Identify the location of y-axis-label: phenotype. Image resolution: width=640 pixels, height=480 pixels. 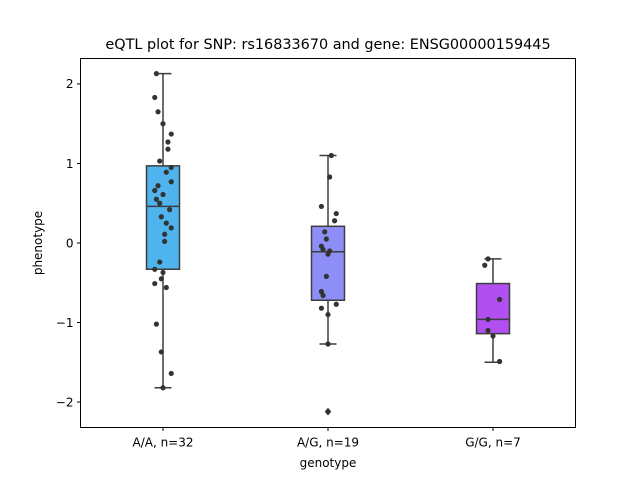
(38, 243).